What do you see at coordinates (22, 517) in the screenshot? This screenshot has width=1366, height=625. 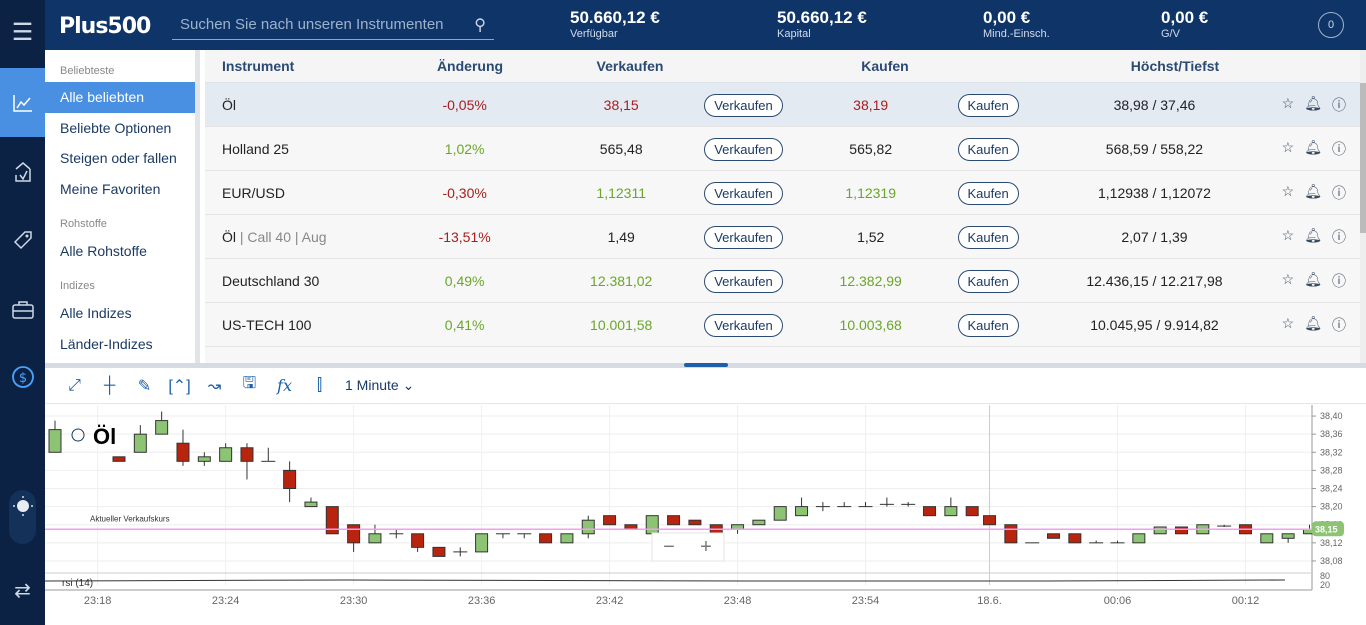 I see `theme-toggle-icon` at bounding box center [22, 517].